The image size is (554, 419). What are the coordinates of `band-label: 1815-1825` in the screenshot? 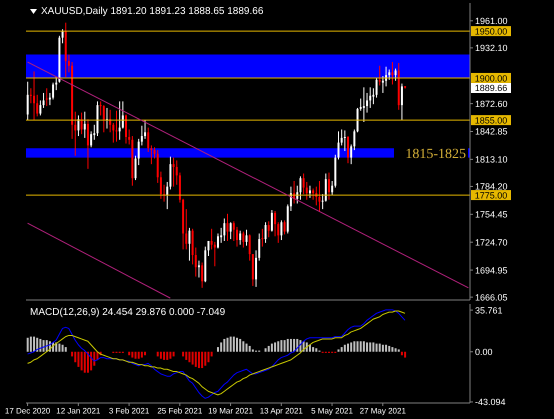 It's located at (435, 154).